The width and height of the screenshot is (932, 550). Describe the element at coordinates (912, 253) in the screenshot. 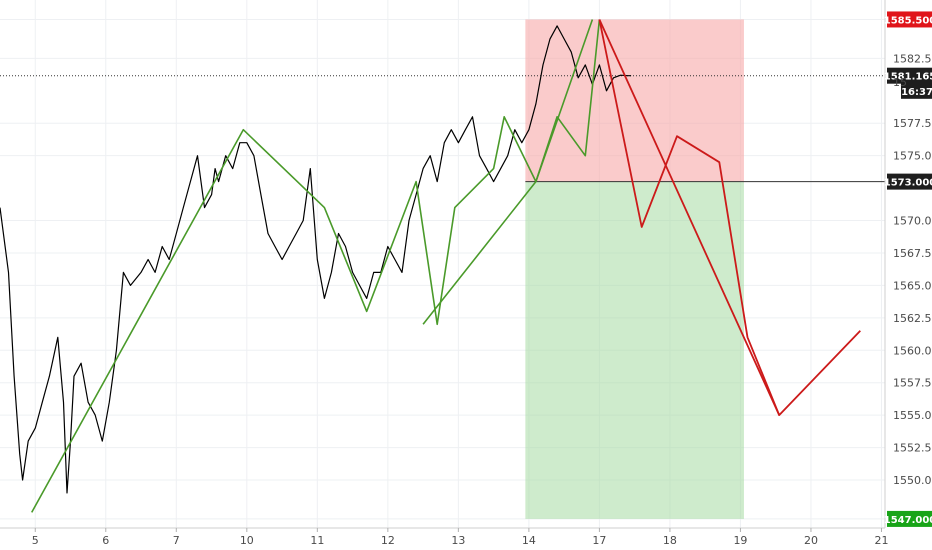

I see `price-tick-label: 1567.500` at that location.